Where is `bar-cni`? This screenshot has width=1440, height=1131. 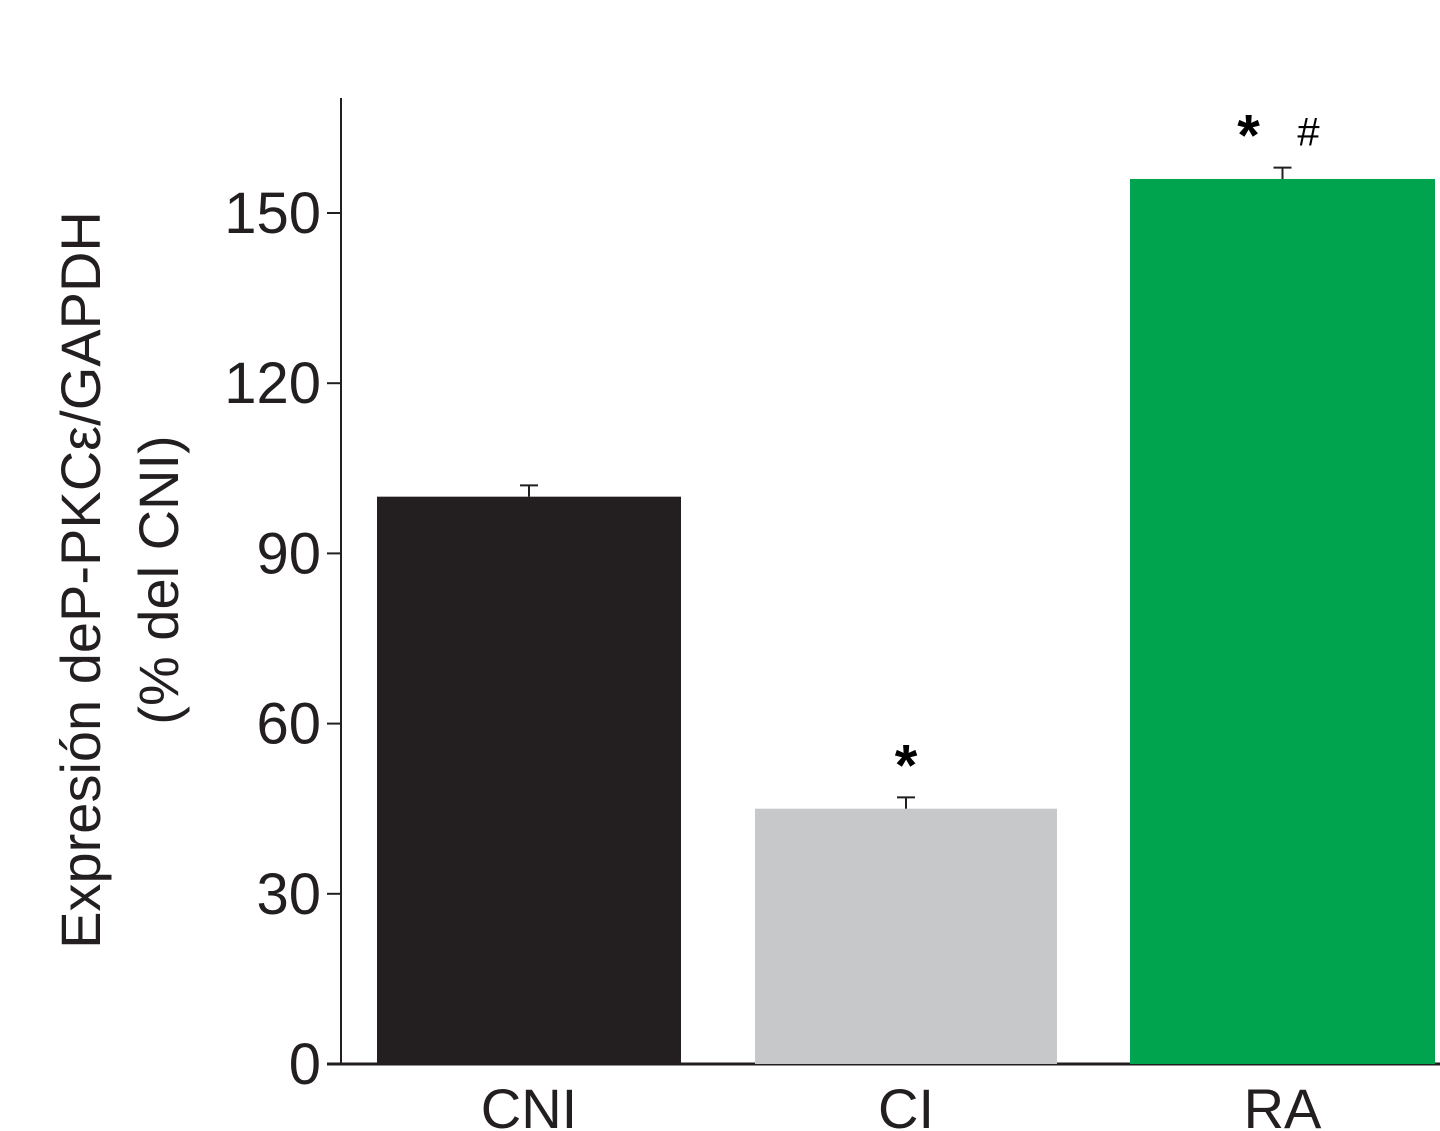
bar-cni is located at coordinates (529, 780).